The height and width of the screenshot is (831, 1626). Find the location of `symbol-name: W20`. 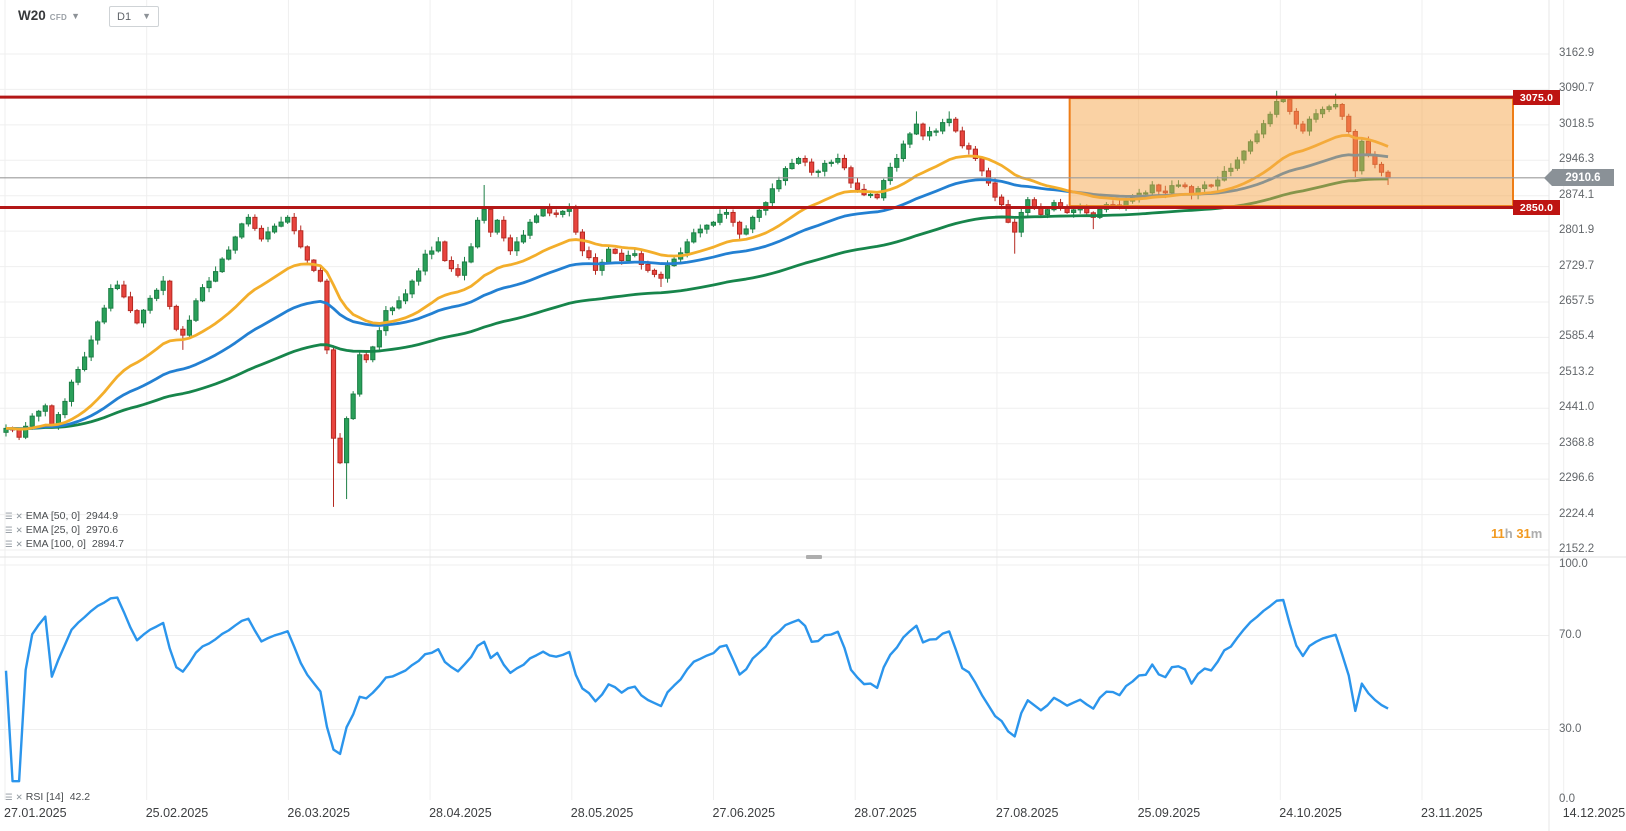

symbol-name: W20 is located at coordinates (32, 15).